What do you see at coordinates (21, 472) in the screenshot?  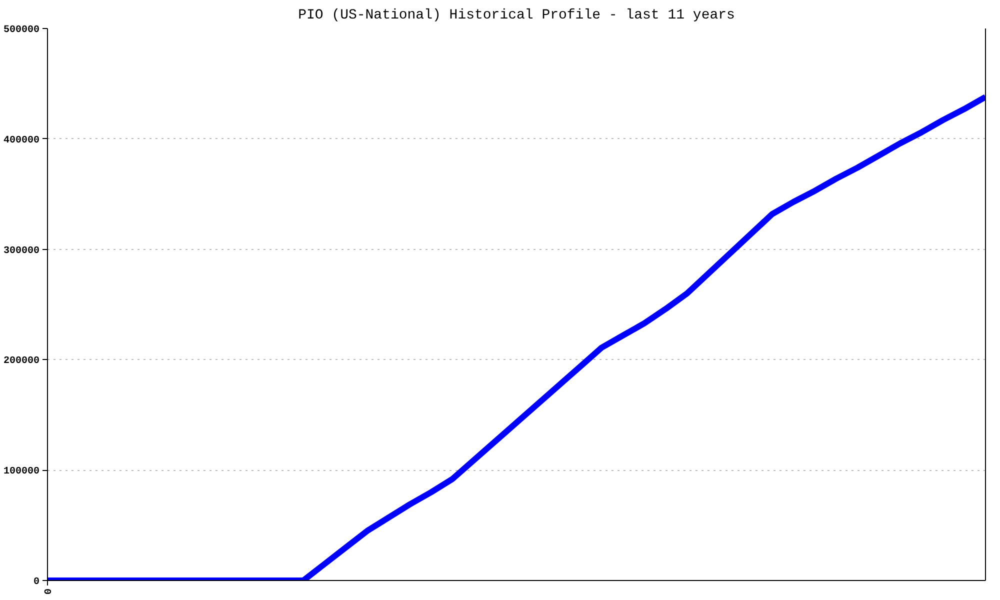 I see `y-tick-label: 100000` at bounding box center [21, 472].